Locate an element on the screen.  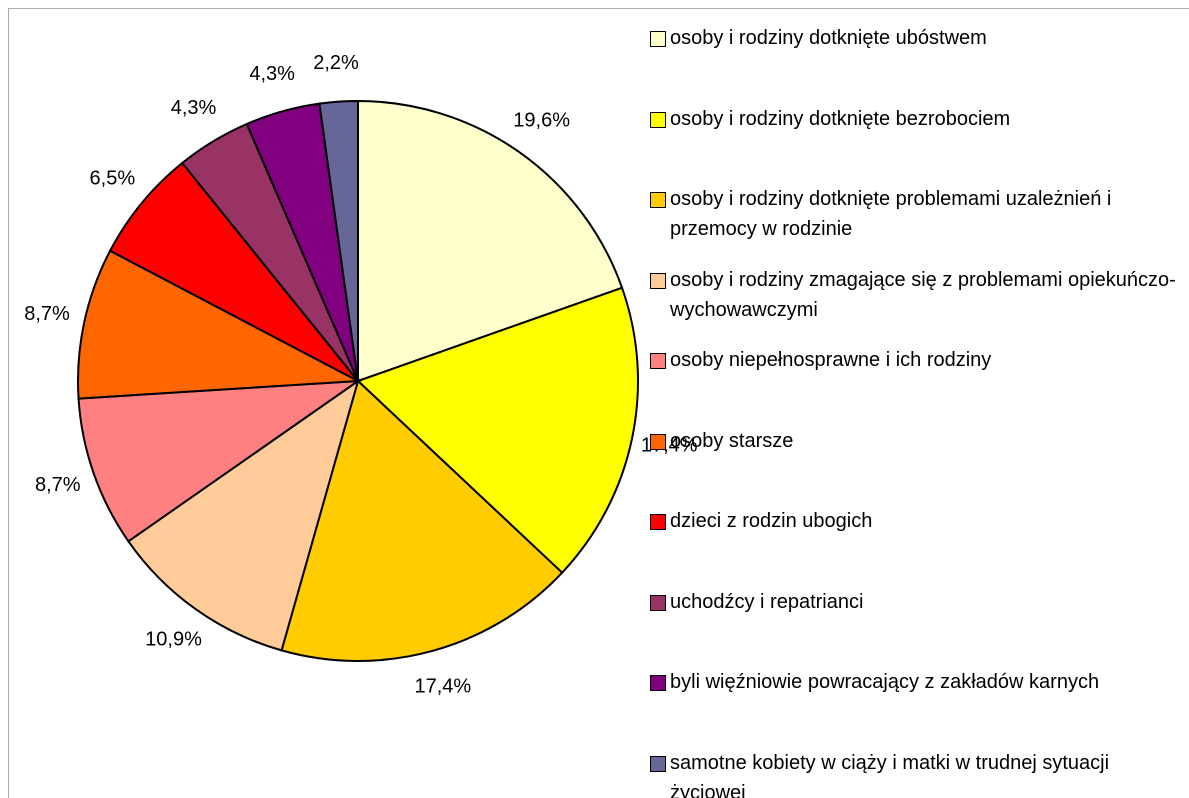
legend-item: dzieci z rodzin ubogich is located at coordinates (915, 521).